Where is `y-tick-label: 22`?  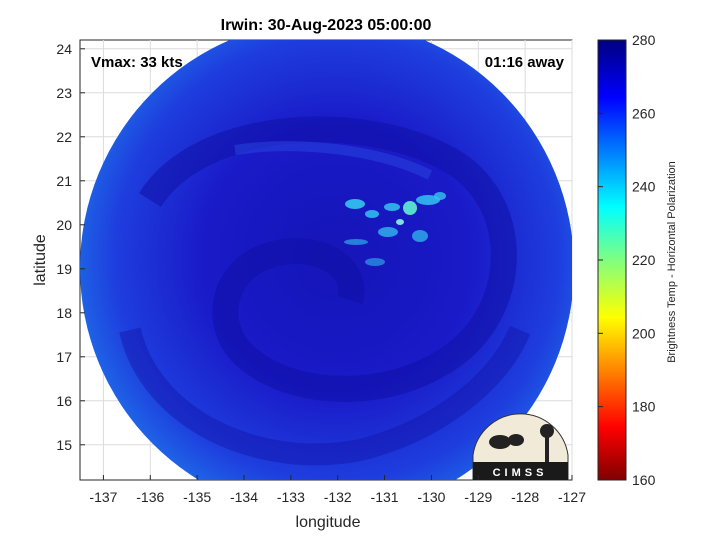
y-tick-label: 22 is located at coordinates (64, 137).